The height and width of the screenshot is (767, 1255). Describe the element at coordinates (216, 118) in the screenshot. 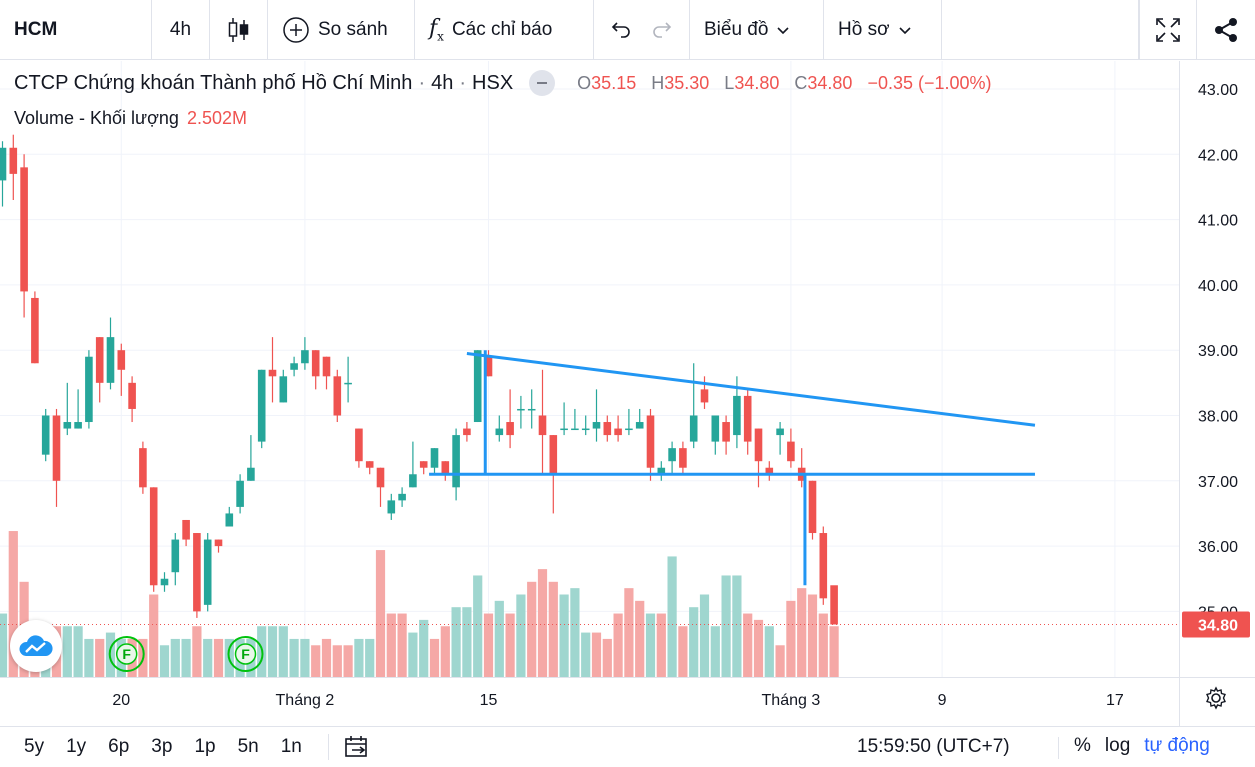

I see `volume-value: 2.502M` at that location.